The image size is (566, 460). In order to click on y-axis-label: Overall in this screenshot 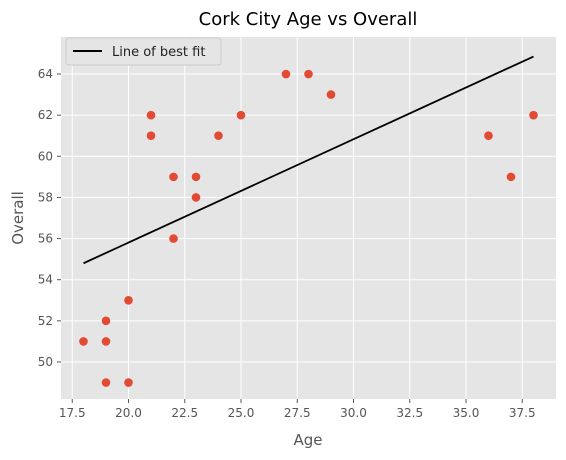, I will do `click(18, 218)`.